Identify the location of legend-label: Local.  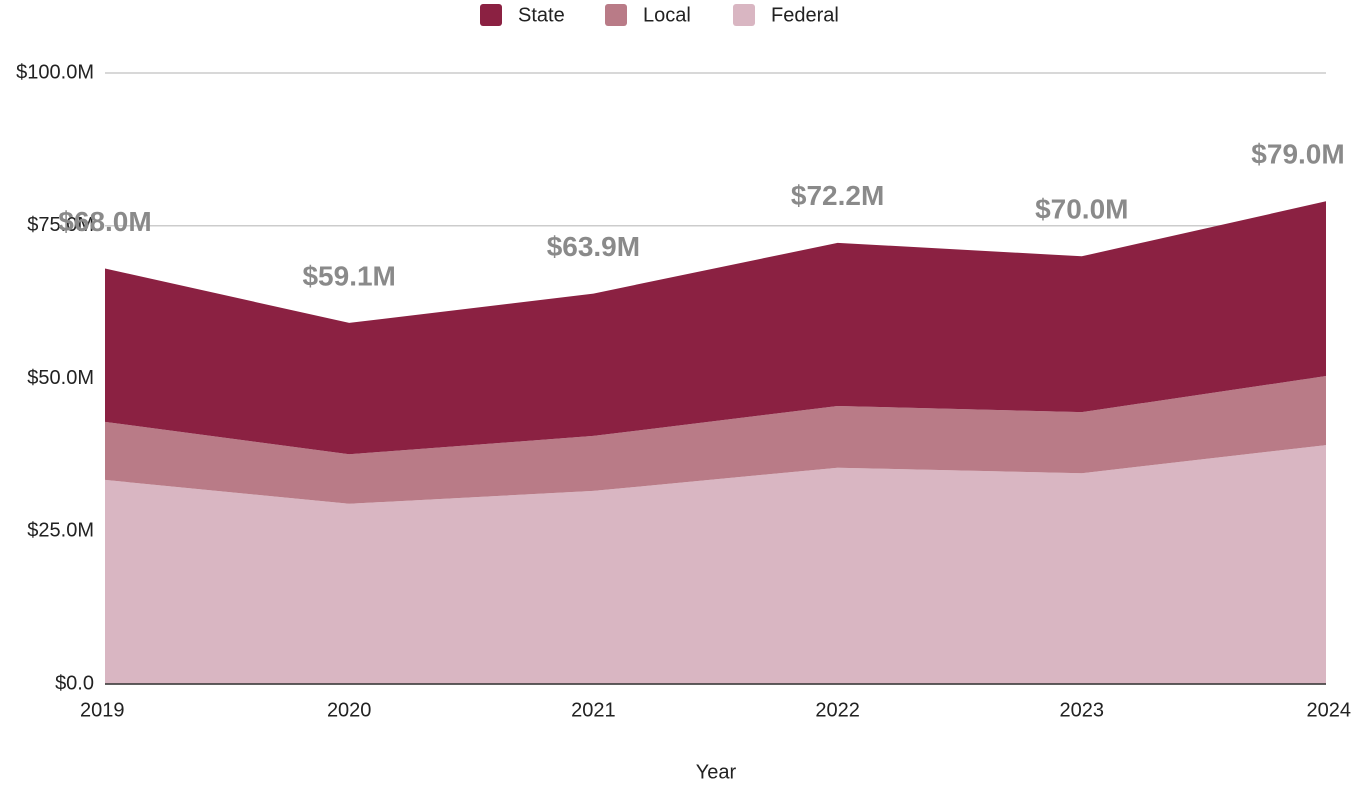
(667, 15).